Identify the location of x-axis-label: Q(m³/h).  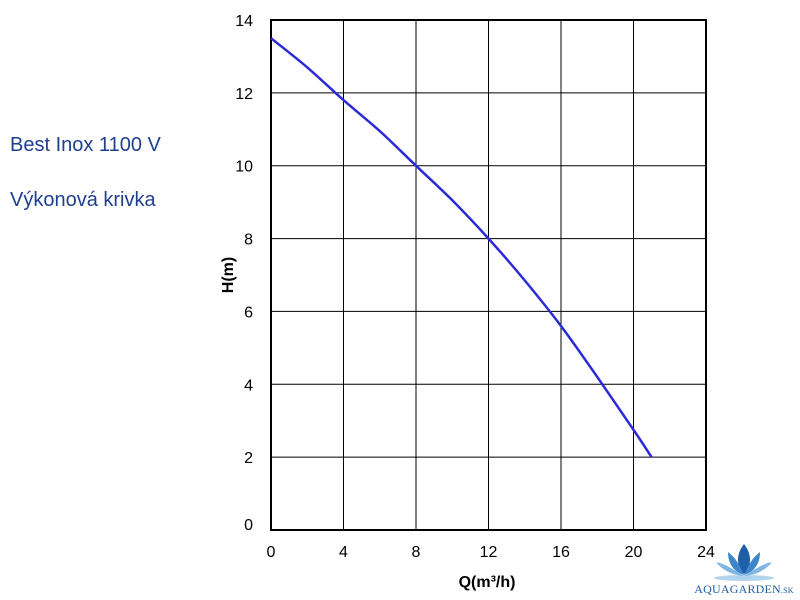
(487, 582).